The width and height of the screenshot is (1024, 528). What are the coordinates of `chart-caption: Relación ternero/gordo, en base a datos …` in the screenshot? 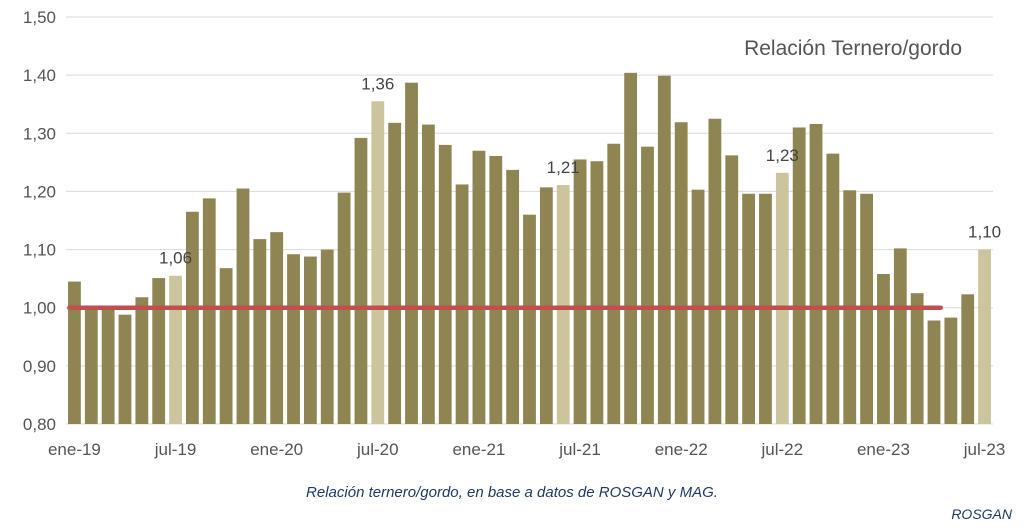 It's located at (512, 492).